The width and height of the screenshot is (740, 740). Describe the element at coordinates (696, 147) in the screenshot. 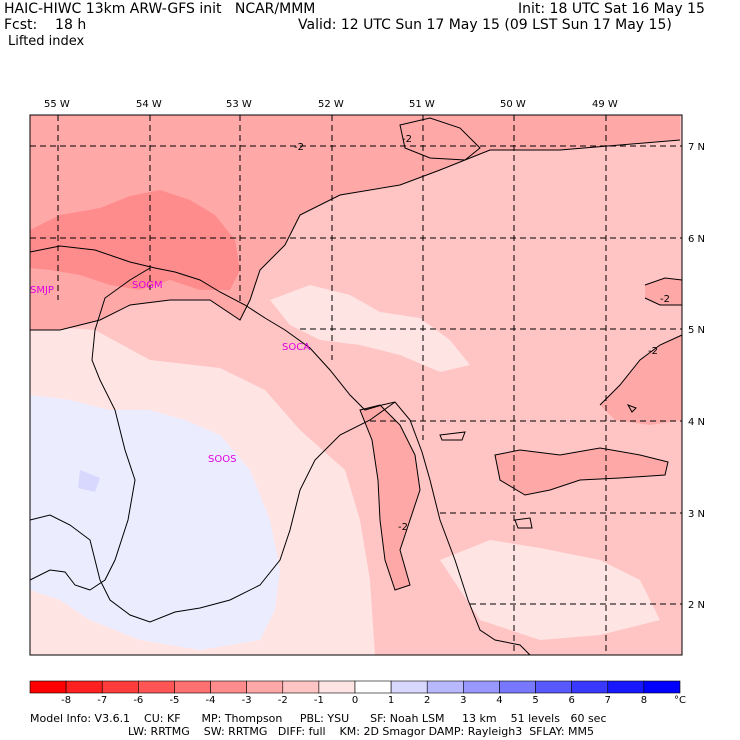

I see `lat-label-7n: 7 N` at that location.